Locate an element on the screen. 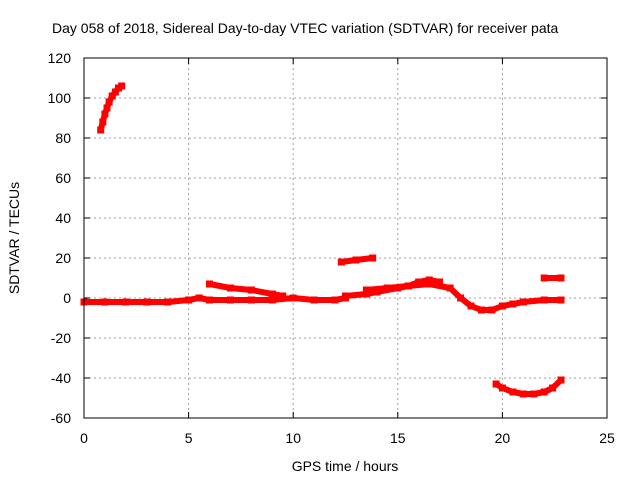  x-tick-label: 20 is located at coordinates (503, 438).